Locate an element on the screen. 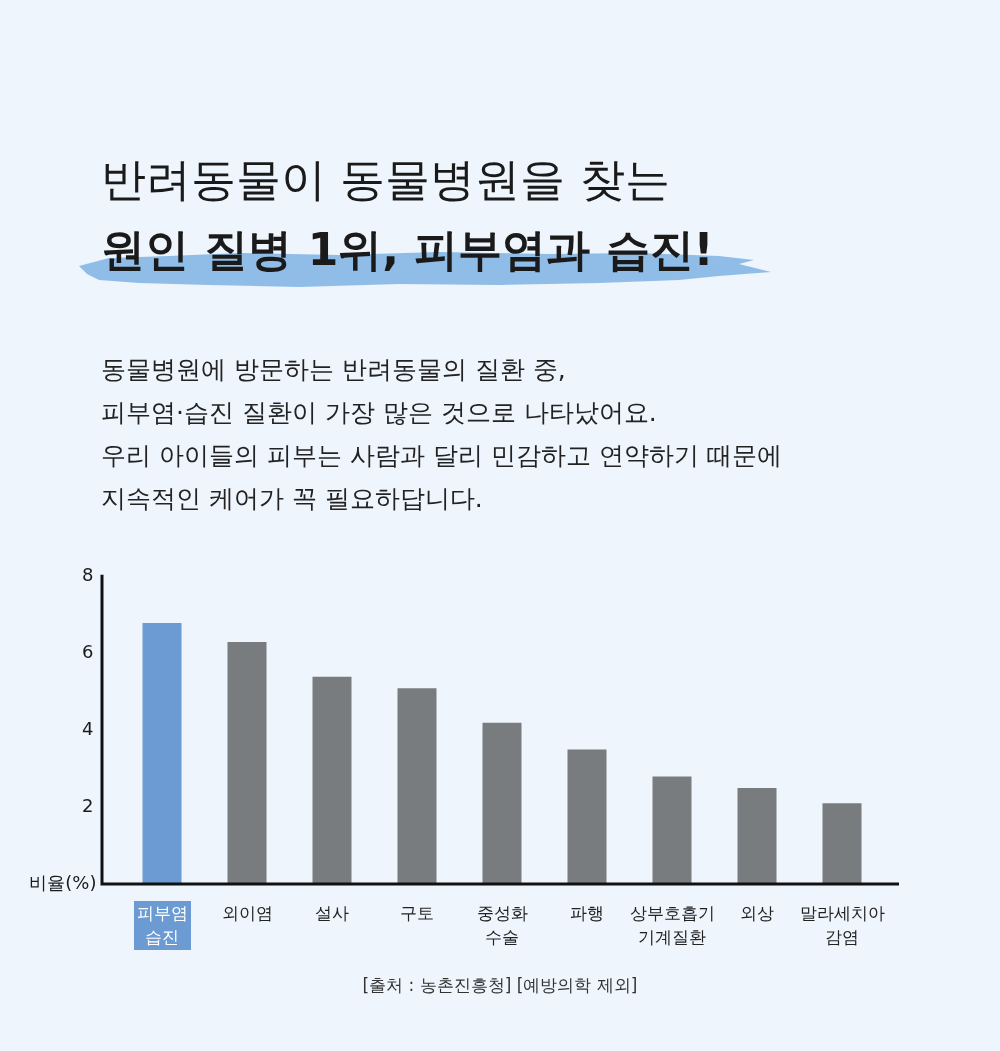 The width and height of the screenshot is (1000, 1051). x-tick-label: 구토 is located at coordinates (417, 912).